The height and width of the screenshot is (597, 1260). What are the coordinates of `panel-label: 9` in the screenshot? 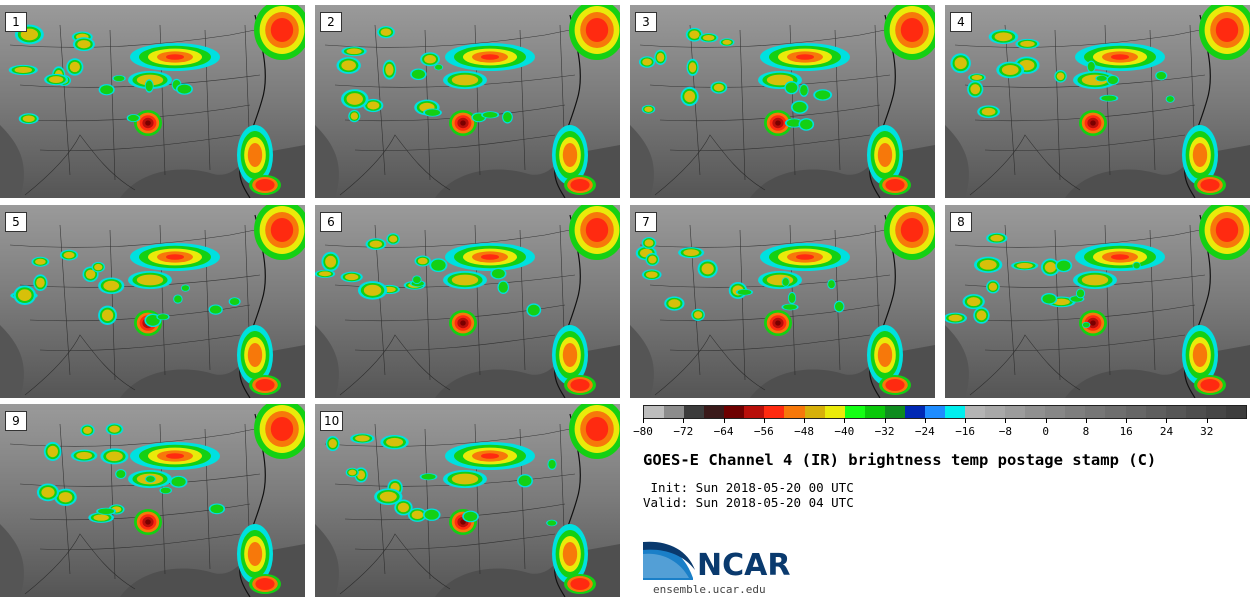 It's located at (16, 421).